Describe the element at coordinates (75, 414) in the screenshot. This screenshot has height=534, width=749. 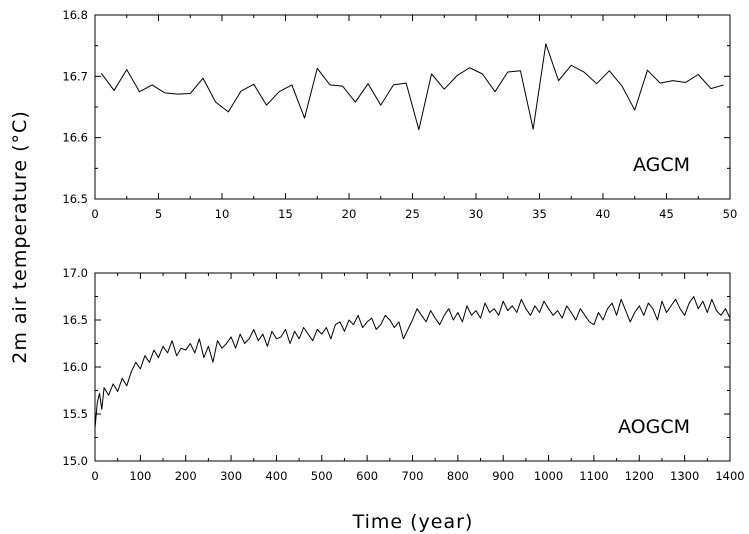
I see `aogcm-y-tick-label: 15.5` at that location.